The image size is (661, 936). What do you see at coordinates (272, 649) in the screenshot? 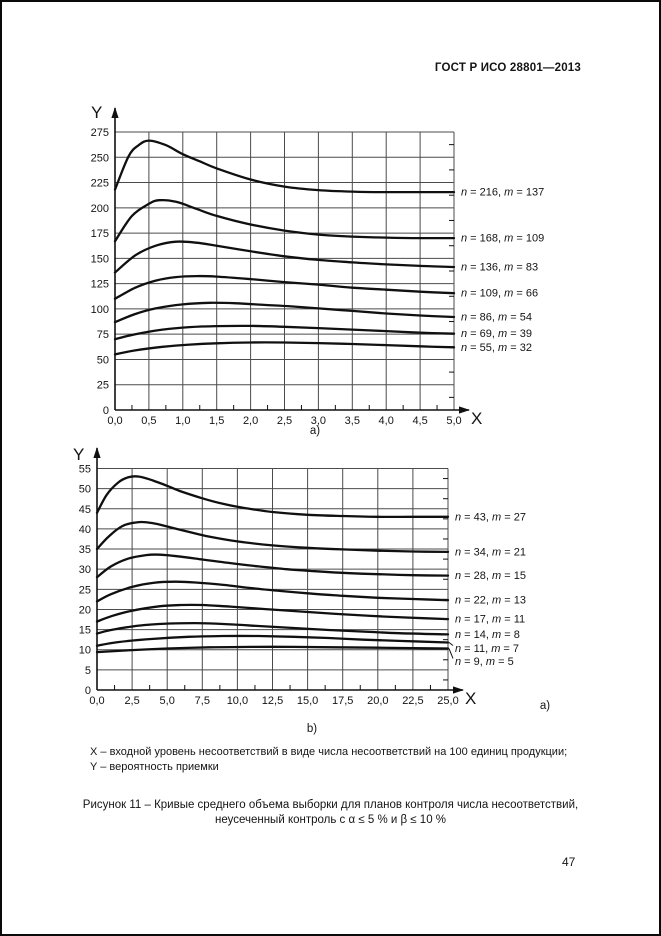
I see `curve-n9-m5` at bounding box center [272, 649].